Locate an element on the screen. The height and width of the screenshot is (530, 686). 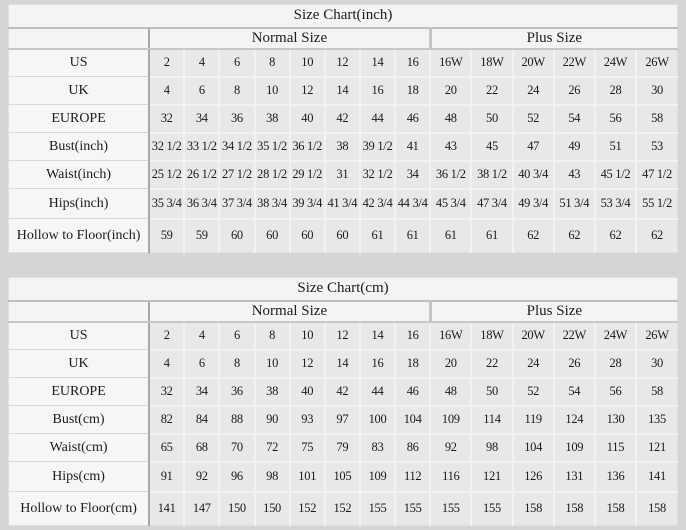
row-label: Hollow to Floor(inch) is located at coordinates (79, 235).